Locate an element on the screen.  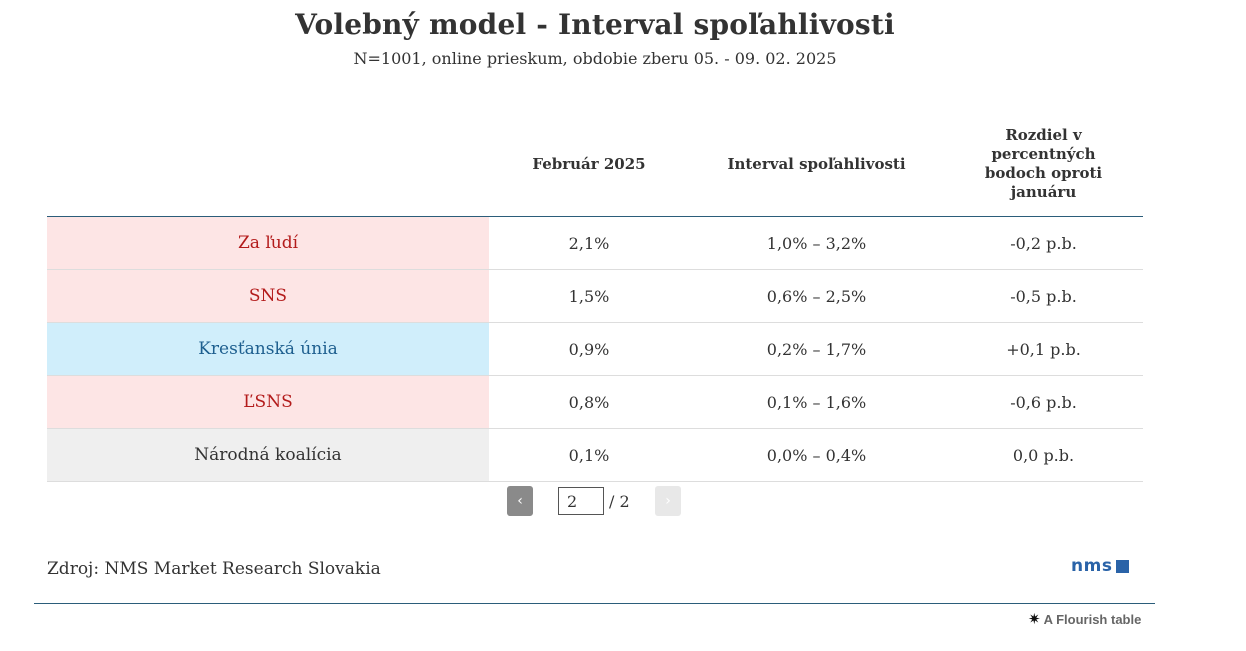
header-february-2025: Február 2025 is located at coordinates (589, 164).